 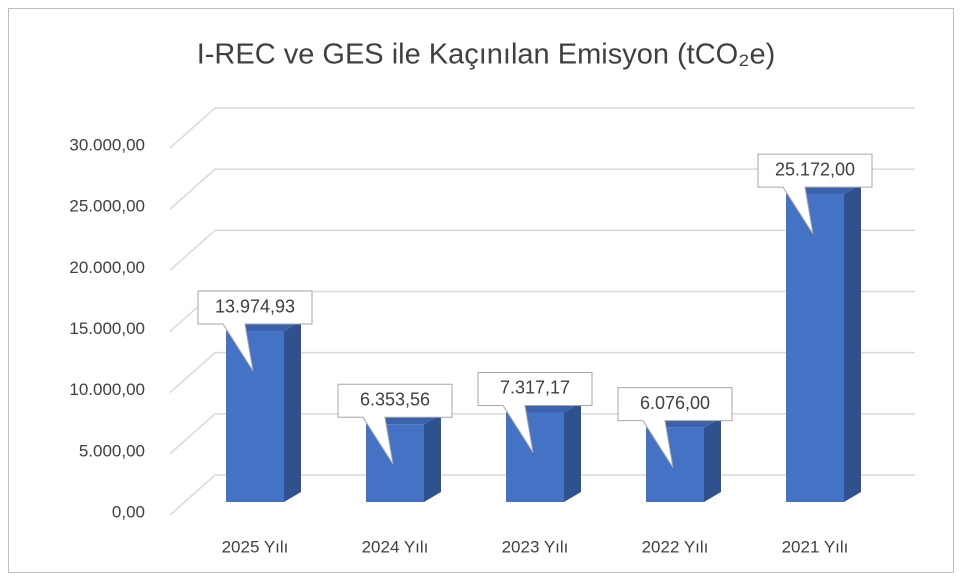 I want to click on y-tick-label: 20.000,00, so click(x=107, y=267).